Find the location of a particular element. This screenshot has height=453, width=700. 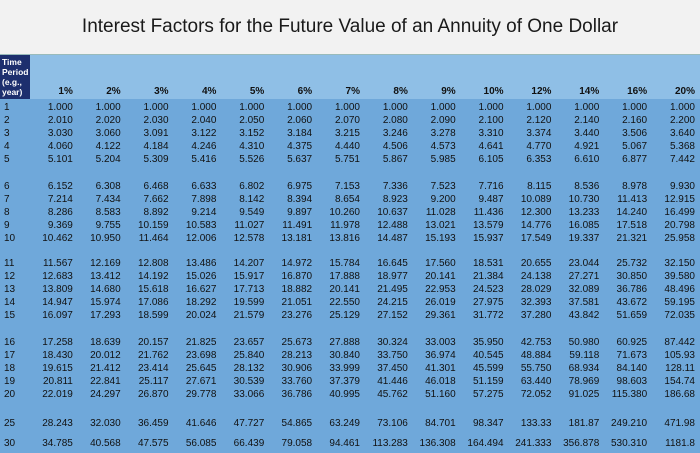

factor: 4.375 is located at coordinates (300, 146).